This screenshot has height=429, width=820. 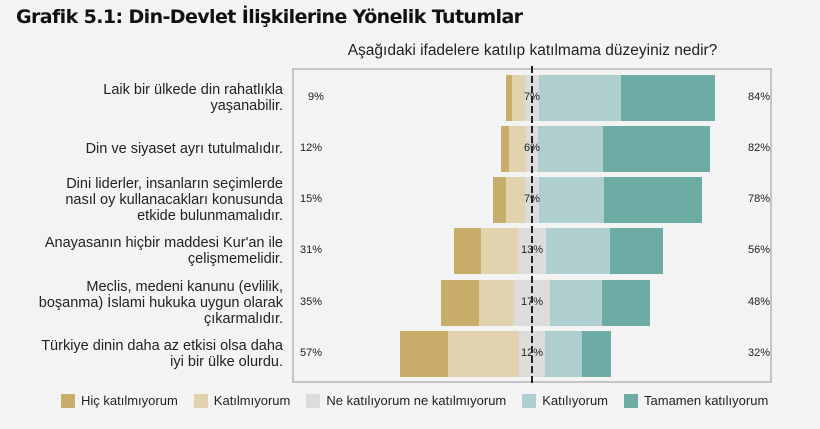 I want to click on legend-item-katilmiyorum: Katılmıyorum, so click(x=242, y=400).